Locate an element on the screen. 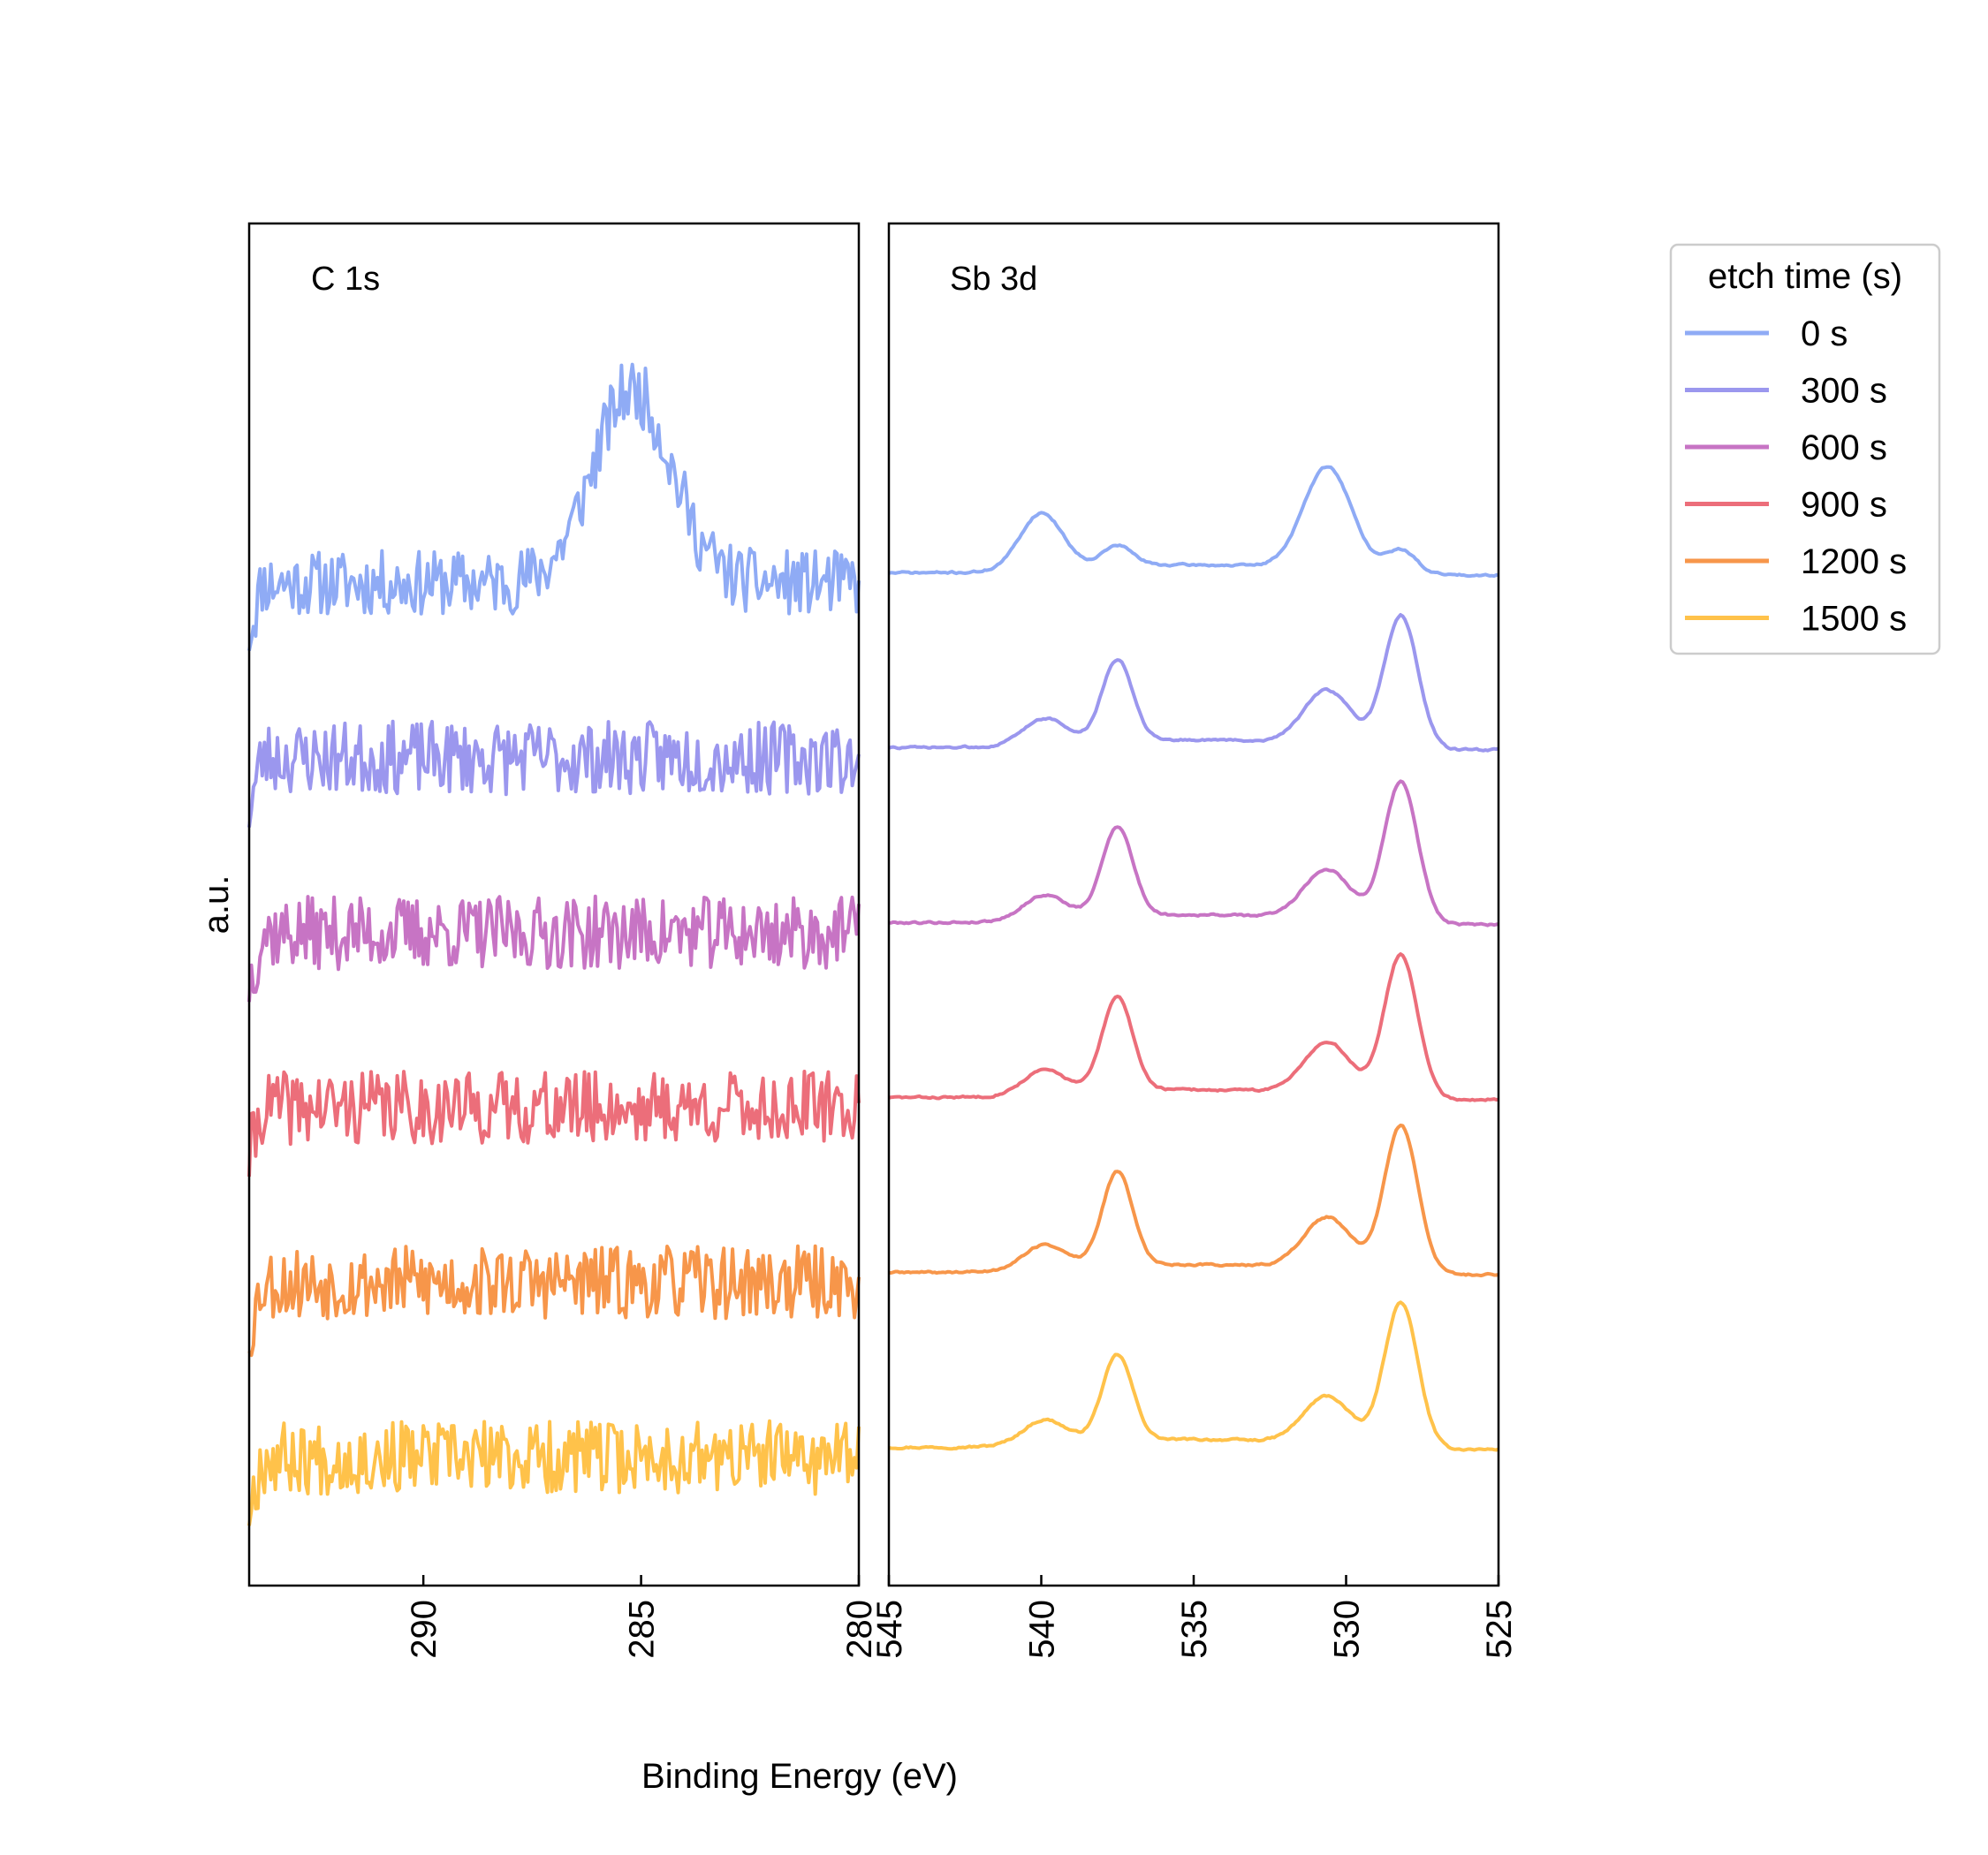 The width and height of the screenshot is (1988, 1855). c1s-x-tick-label: 285 is located at coordinates (642, 1629).